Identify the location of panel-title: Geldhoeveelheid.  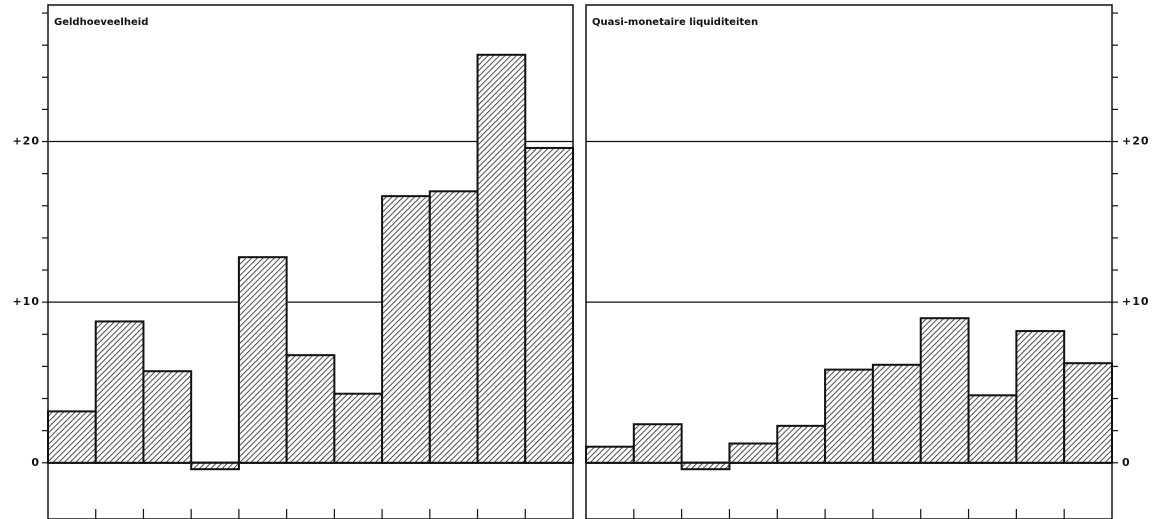
(101, 22).